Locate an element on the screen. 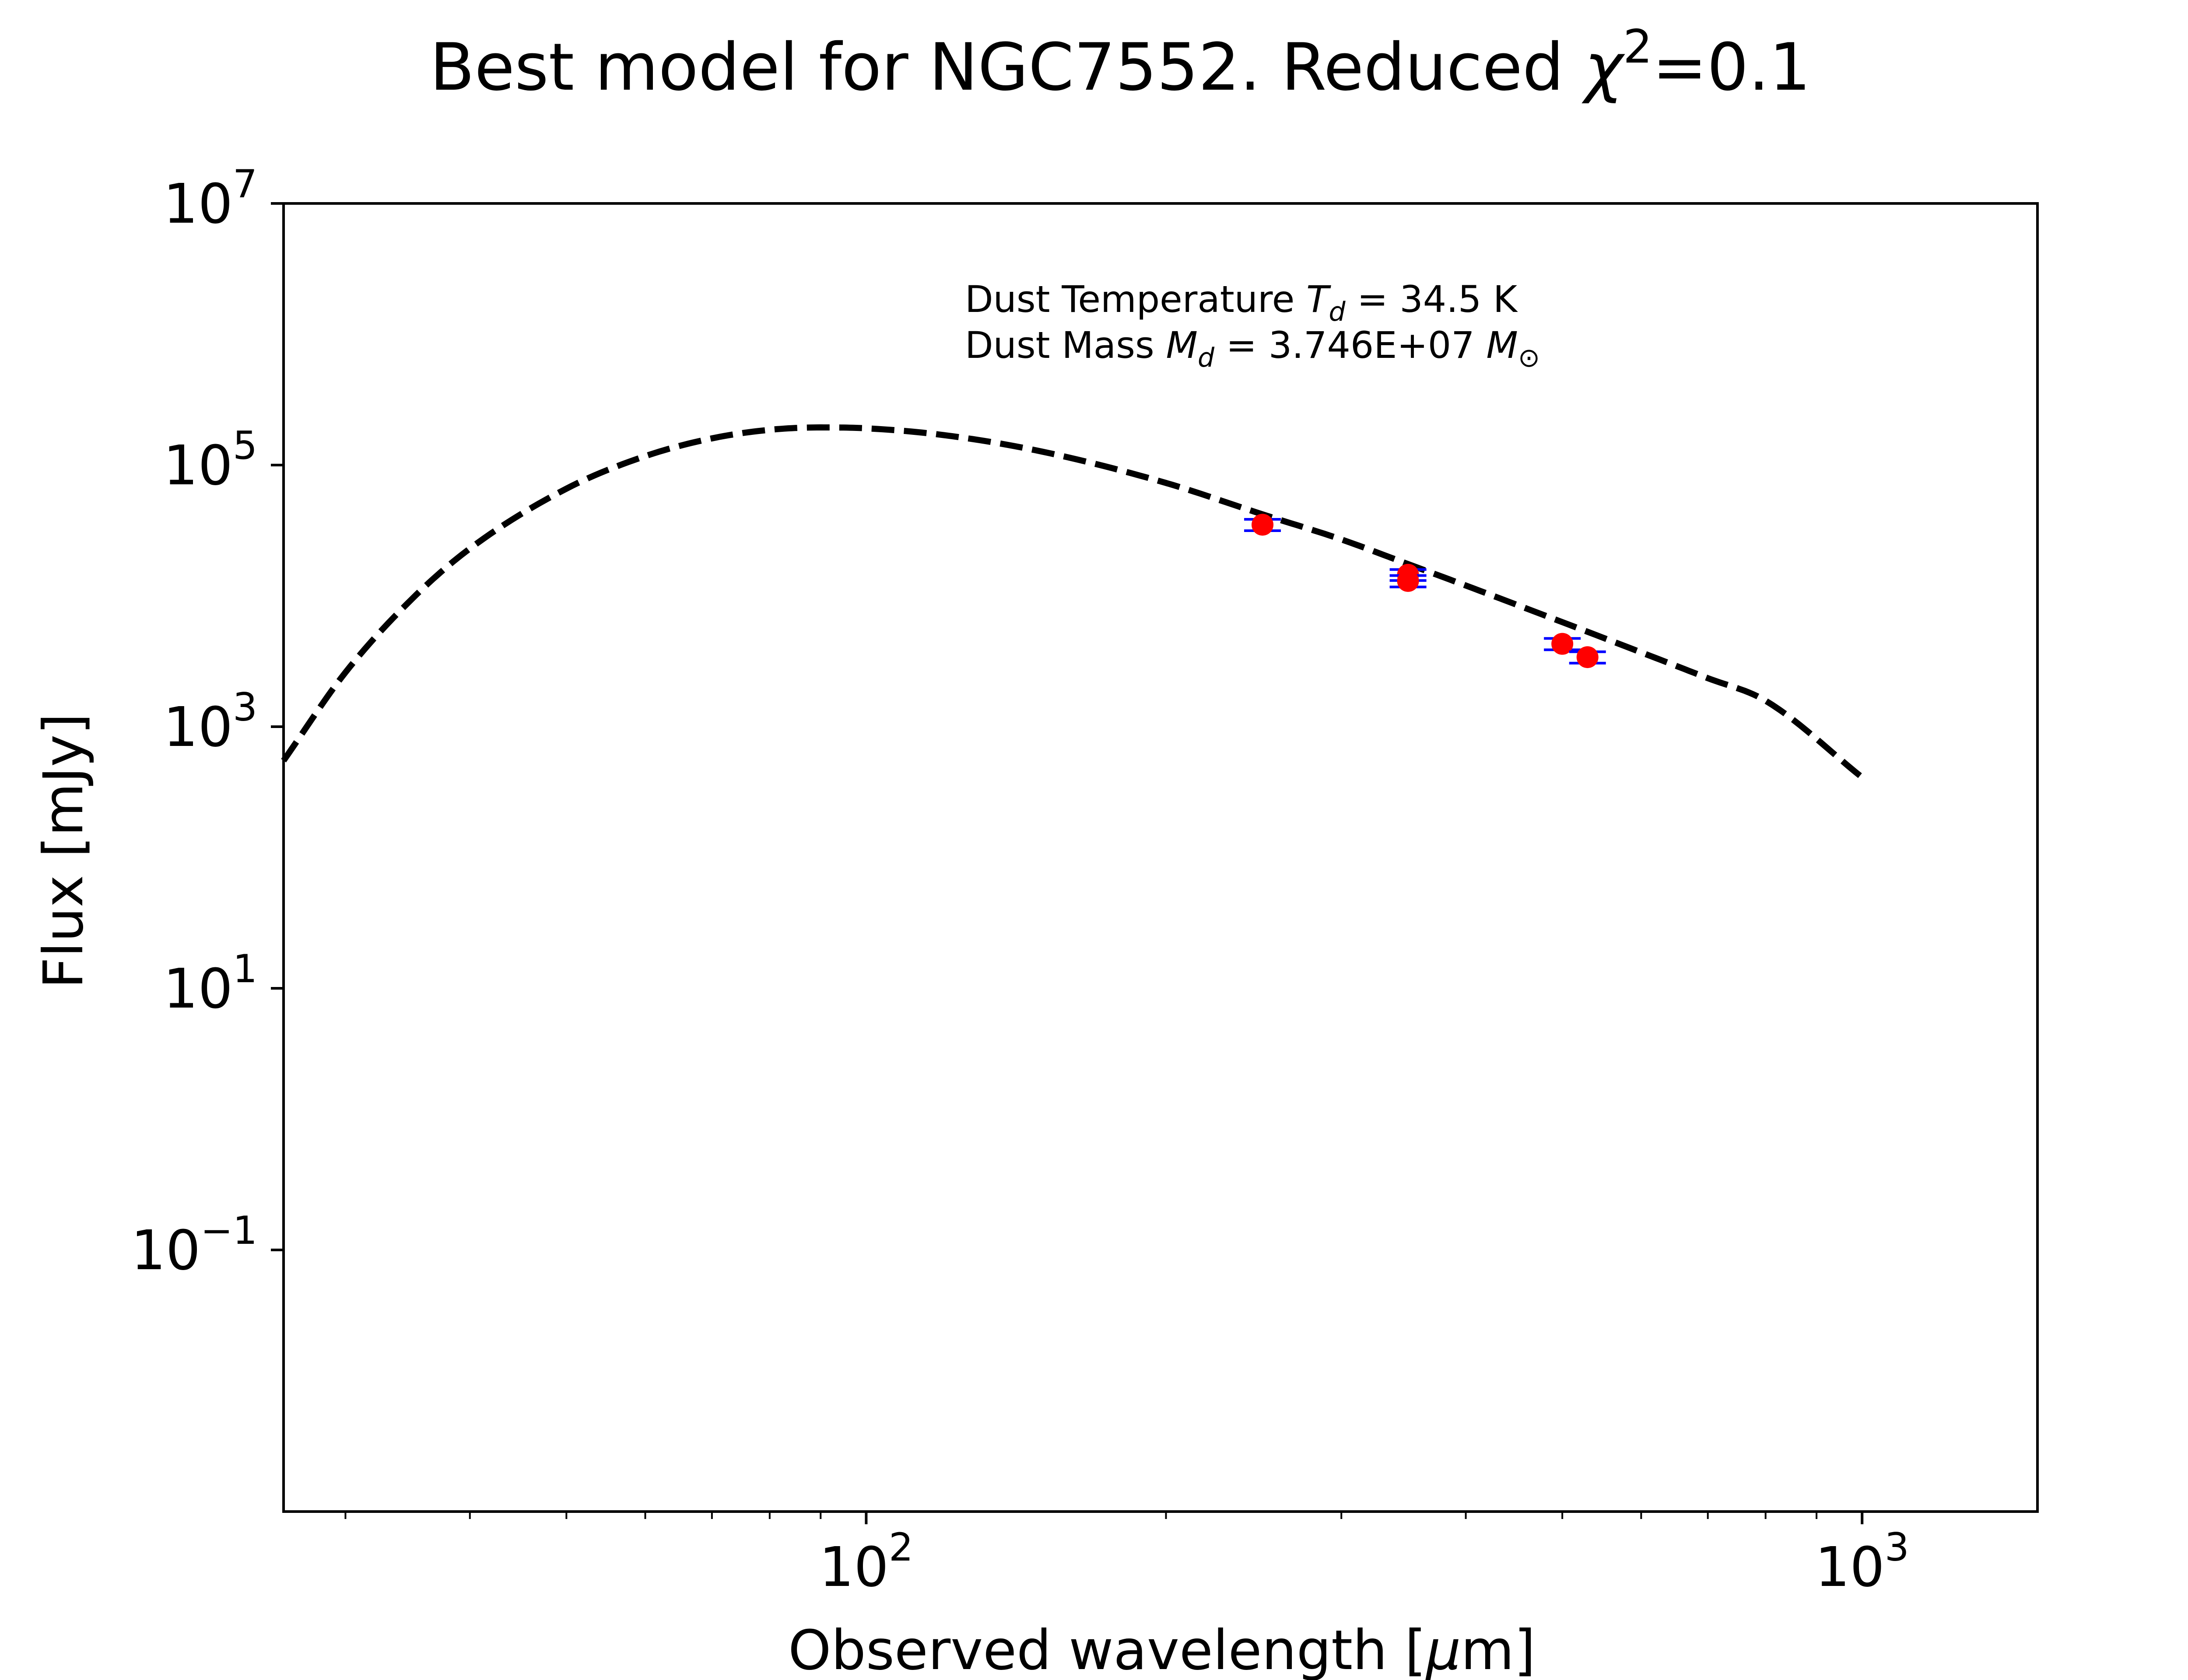  x-axis-label: Observed wavelength [μm] is located at coordinates (1162, 1649).